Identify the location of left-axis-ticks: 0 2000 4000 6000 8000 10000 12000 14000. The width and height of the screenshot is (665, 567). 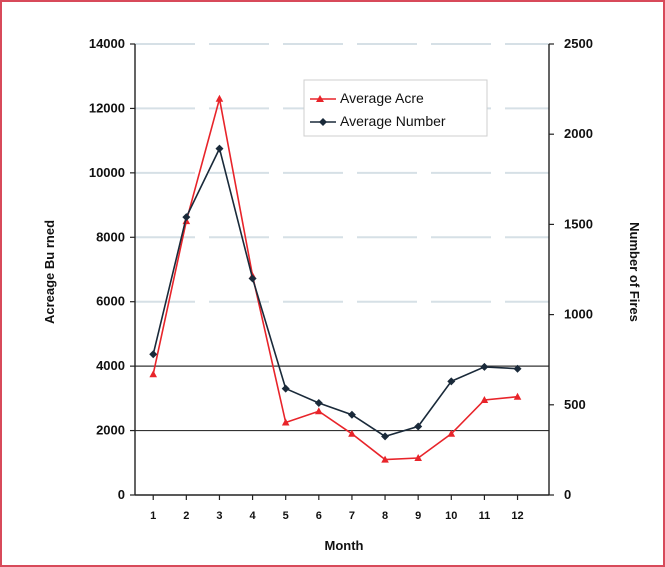
(112, 269).